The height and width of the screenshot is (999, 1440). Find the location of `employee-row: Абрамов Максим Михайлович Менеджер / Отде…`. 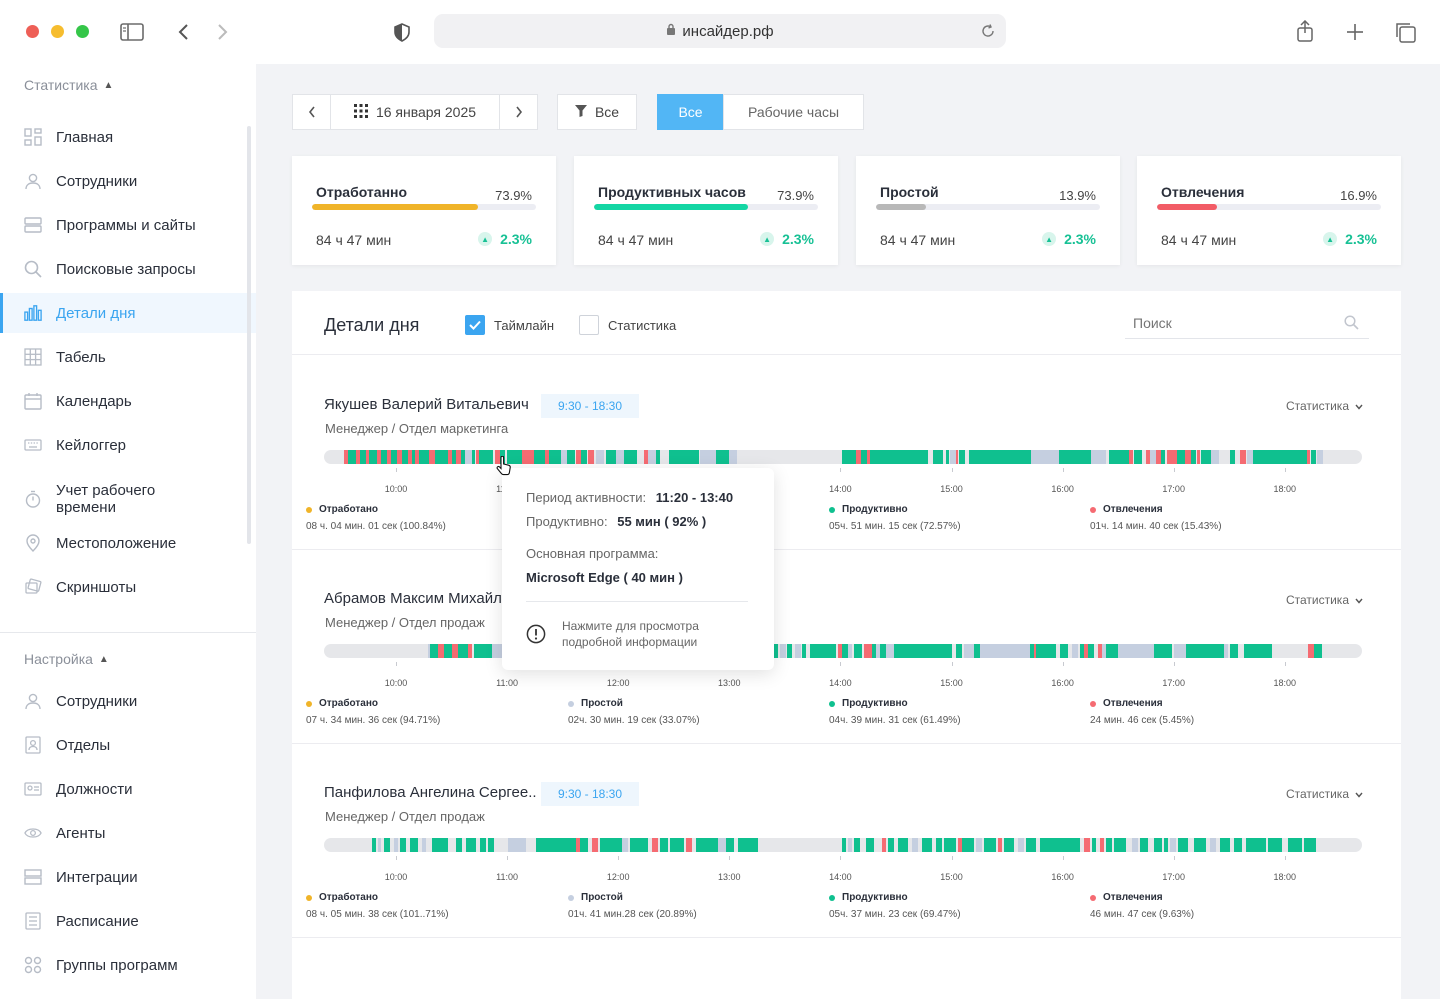

employee-row: Абрамов Максим Михайлович Менеджер / Отде… is located at coordinates (846, 647).